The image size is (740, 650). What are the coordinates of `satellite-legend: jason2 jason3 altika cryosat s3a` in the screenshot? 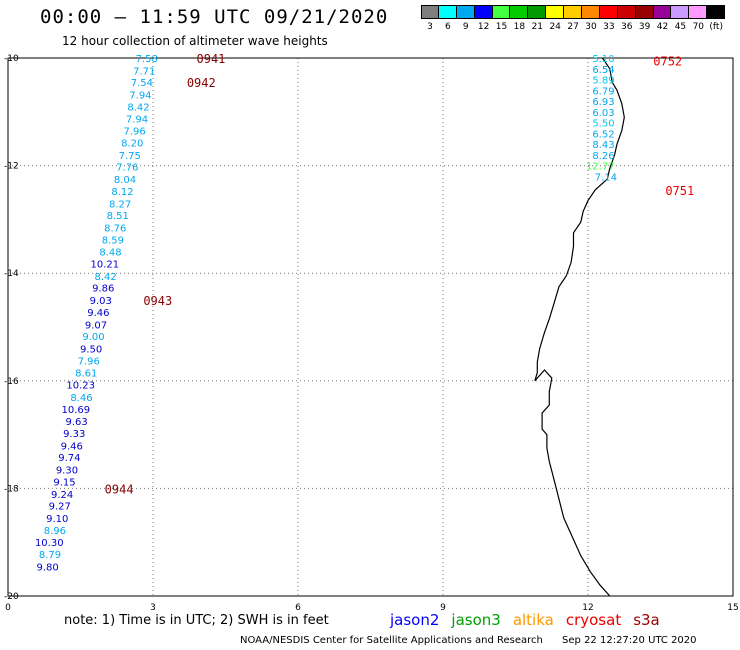 It's located at (531, 620).